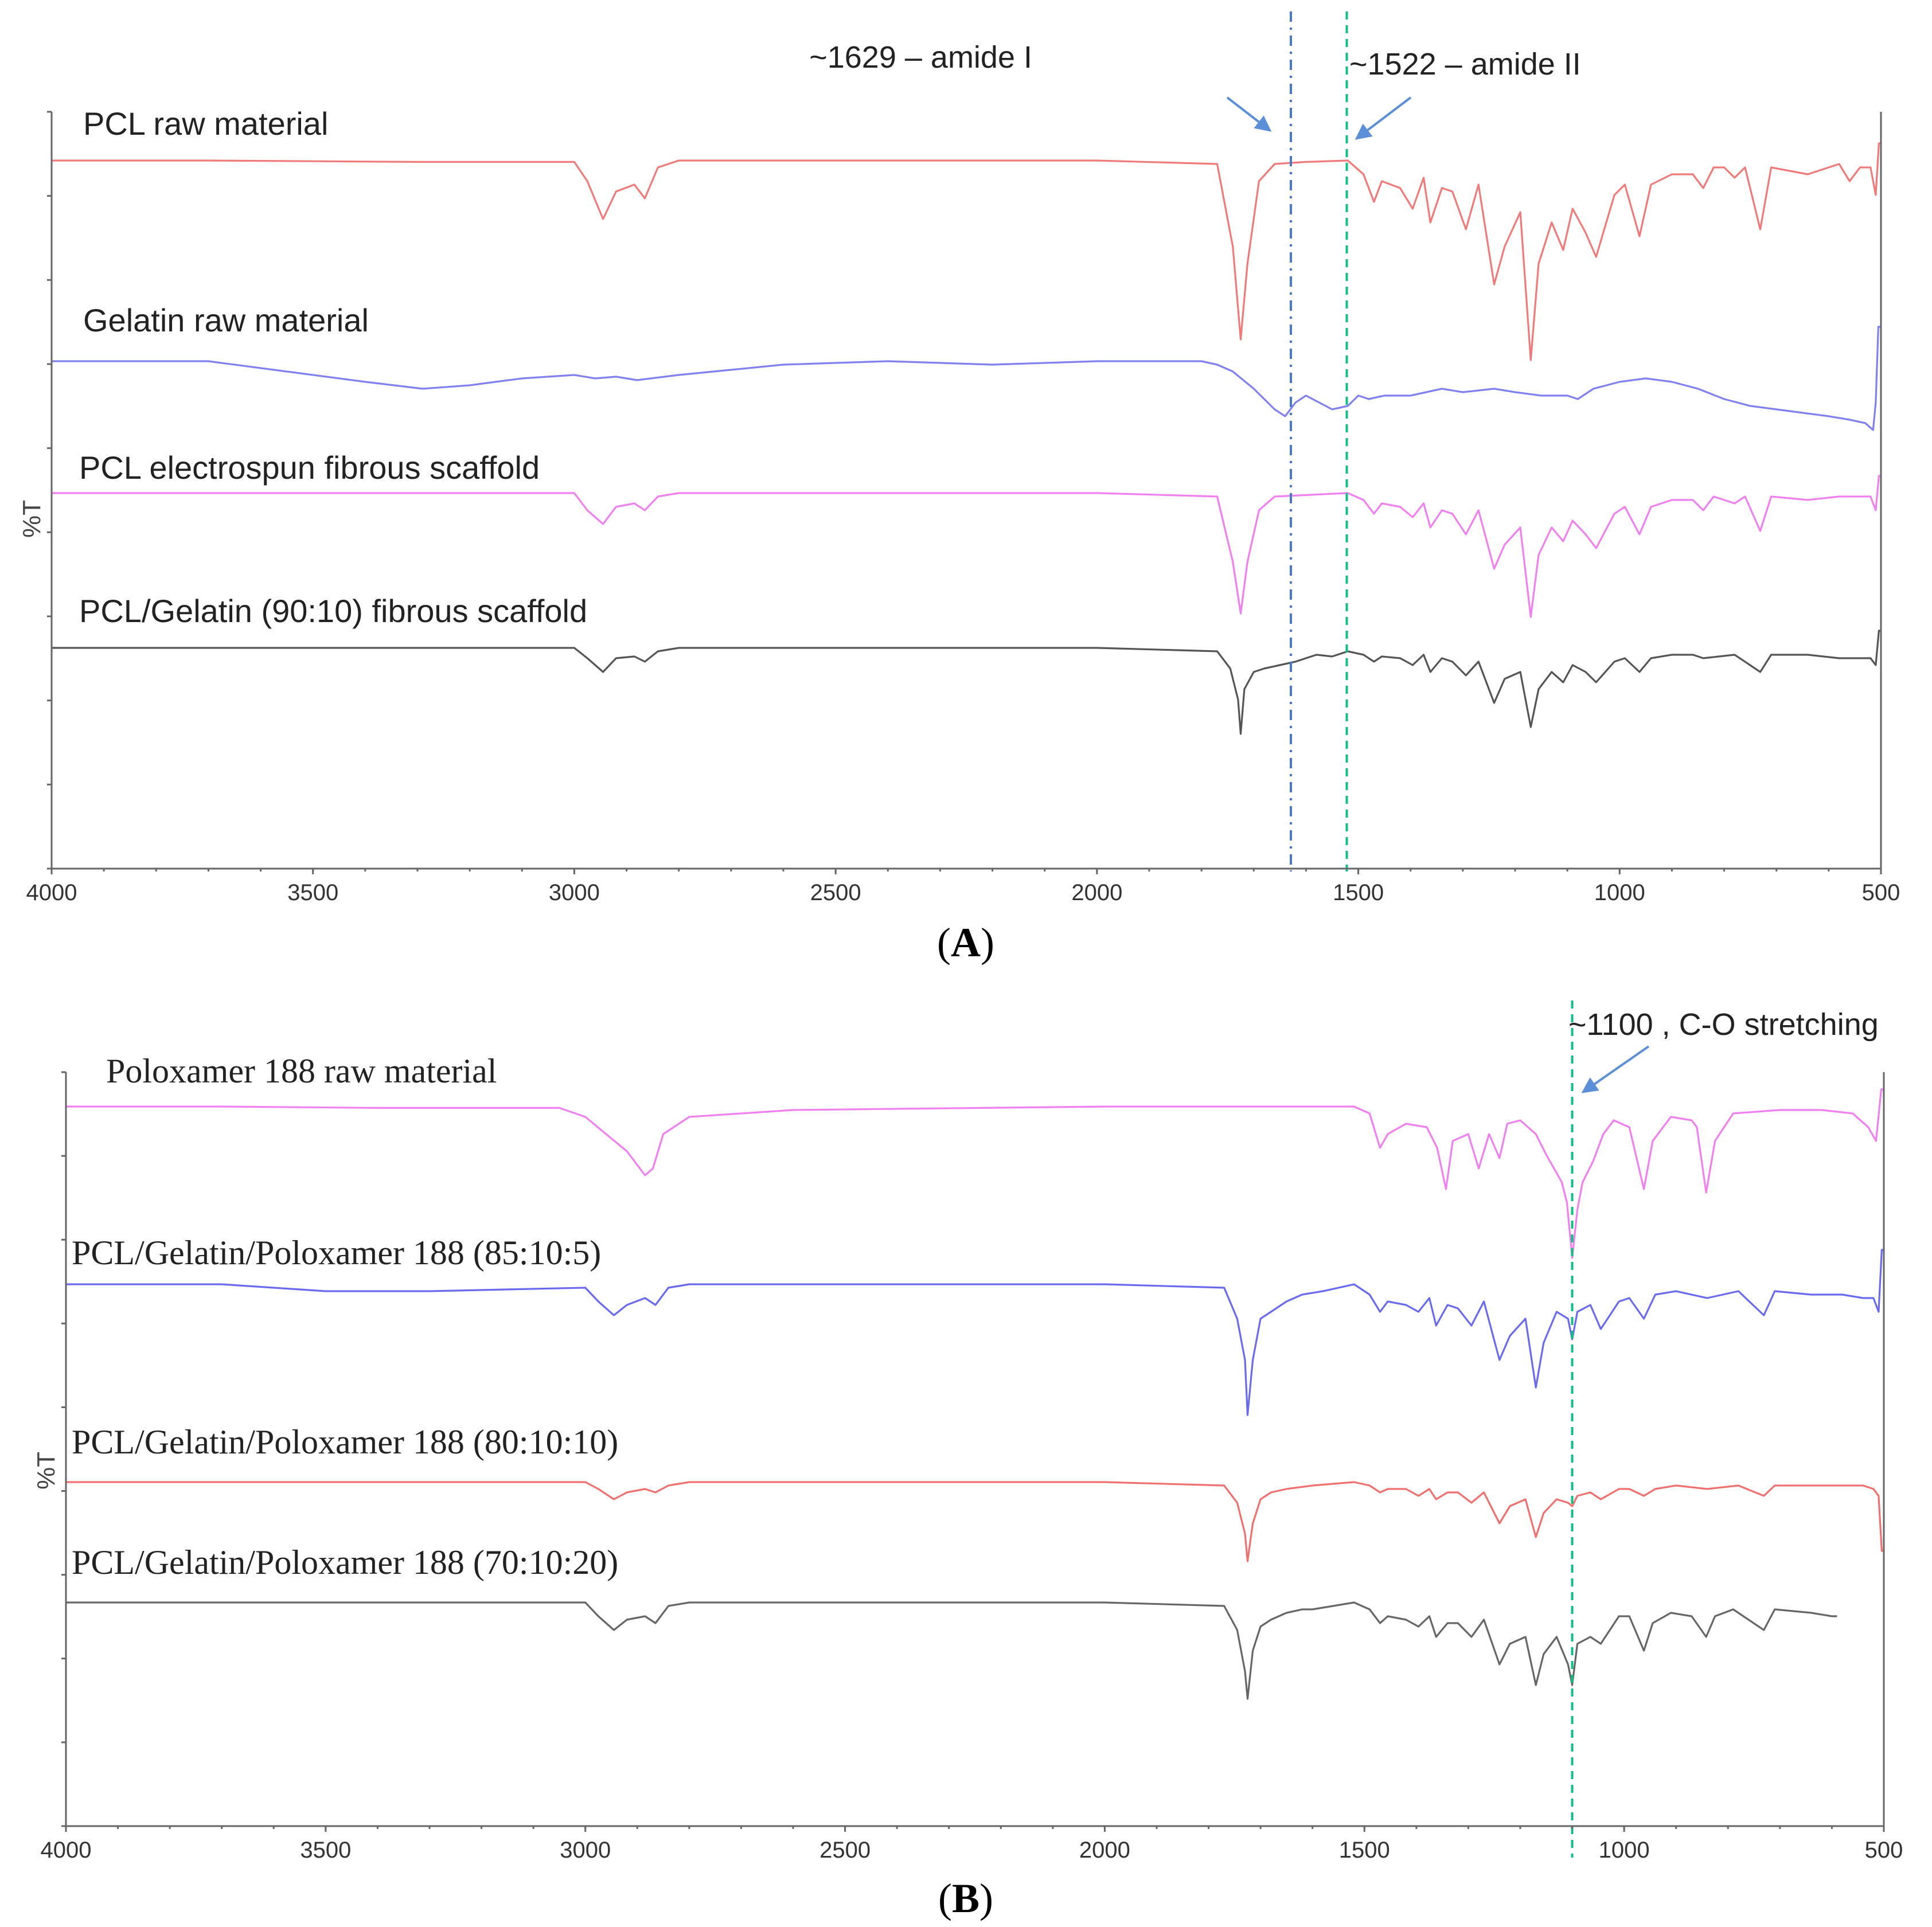 This screenshot has height=1927, width=1932. I want to click on panel-b-label-letter: B, so click(966, 1898).